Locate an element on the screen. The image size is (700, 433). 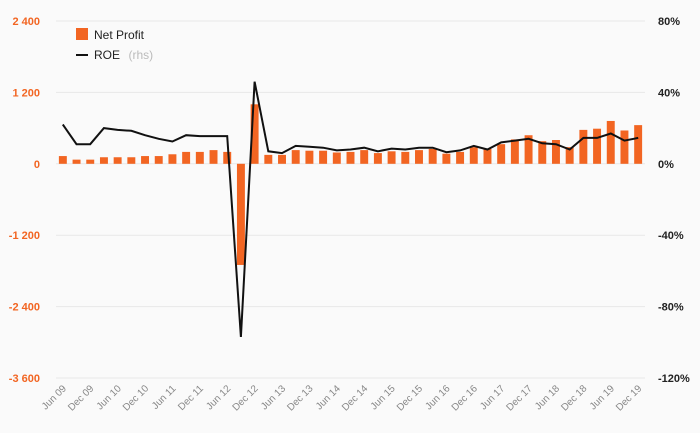
legend-label-roe: ROE is located at coordinates (107, 55).